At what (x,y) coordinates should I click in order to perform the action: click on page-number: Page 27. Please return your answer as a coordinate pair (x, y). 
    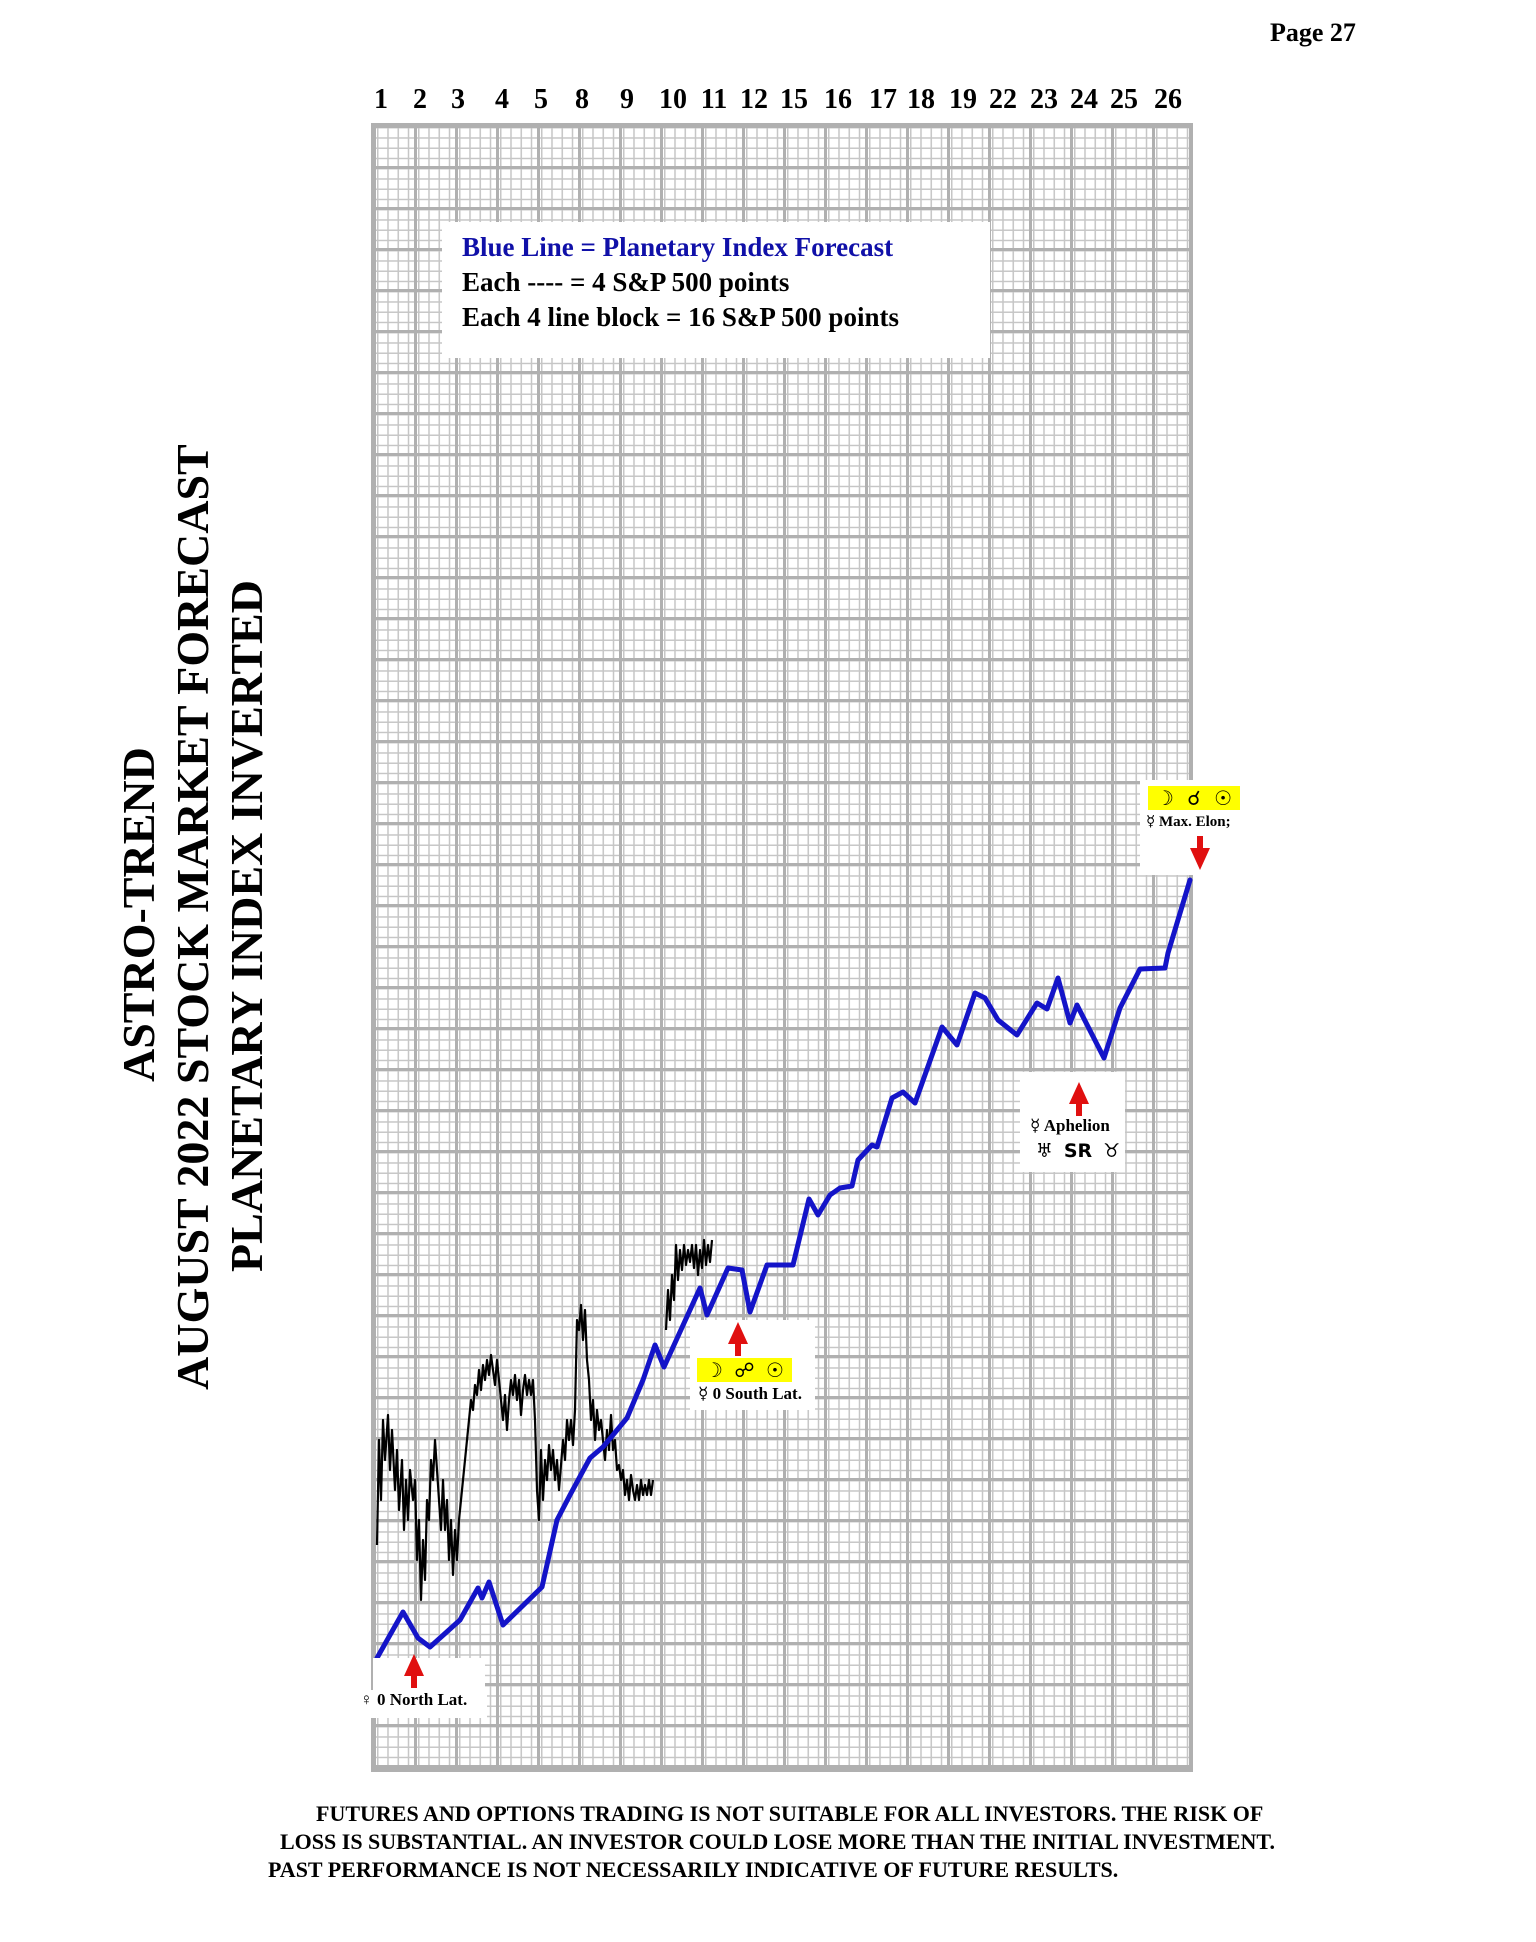
    Looking at the image, I should click on (1313, 32).